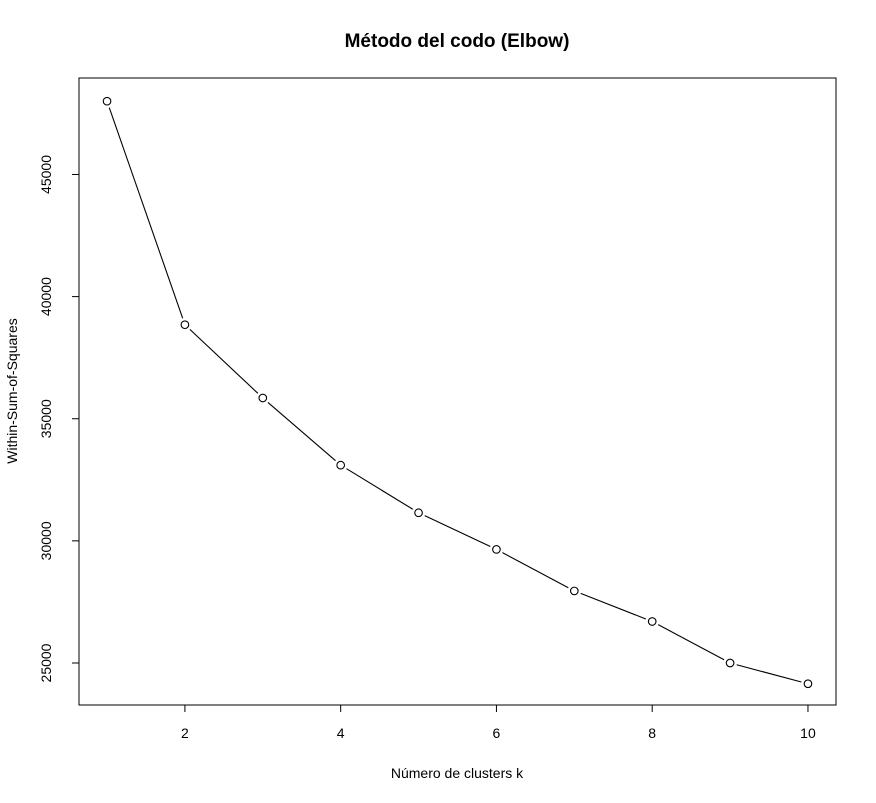  What do you see at coordinates (498, 723) in the screenshot?
I see `x-axis: 2 4 6 8 10` at bounding box center [498, 723].